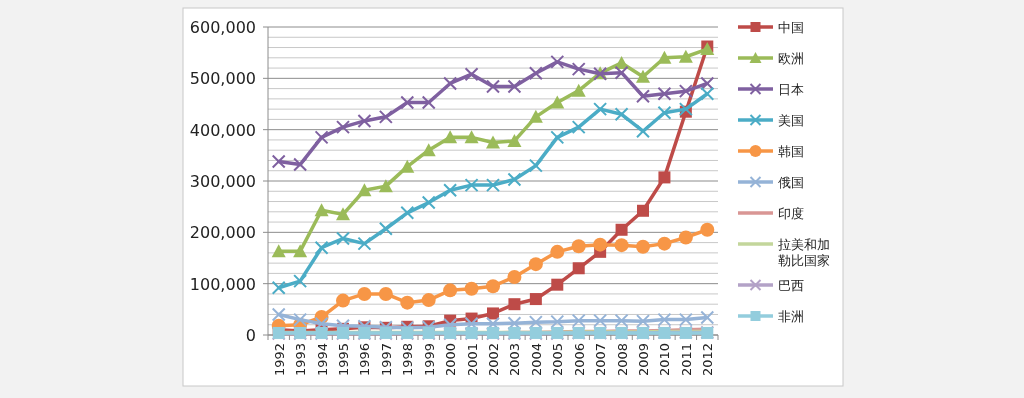 Image resolution: width=1024 pixels, height=398 pixels. What do you see at coordinates (791, 27) in the screenshot?
I see `legend-label: 中国` at bounding box center [791, 27].